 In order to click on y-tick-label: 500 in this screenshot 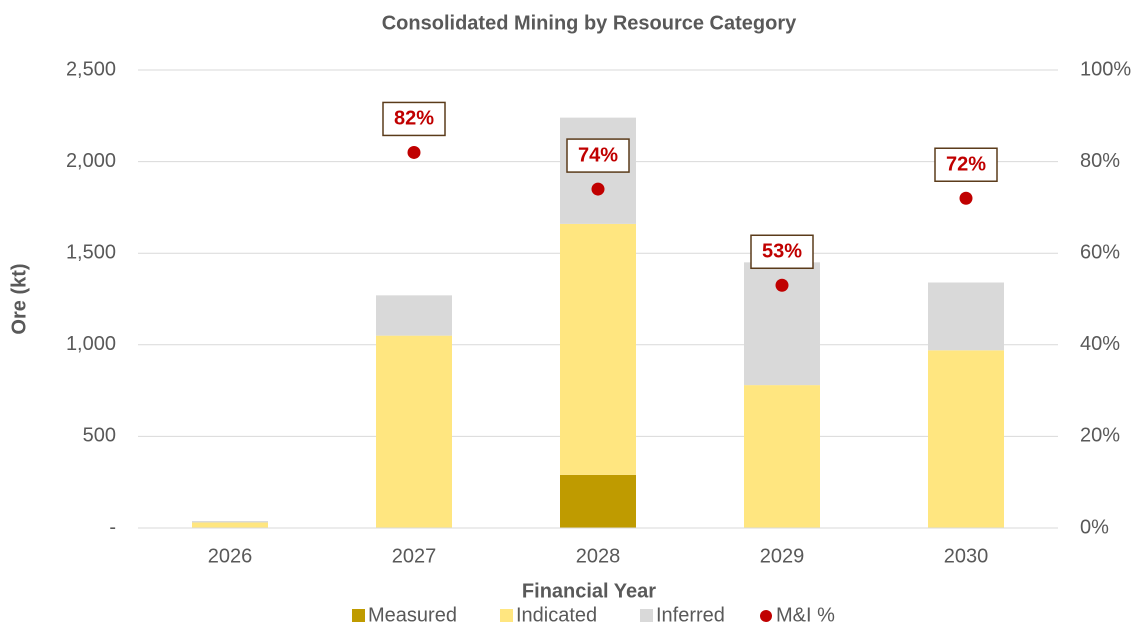, I will do `click(99, 436)`.